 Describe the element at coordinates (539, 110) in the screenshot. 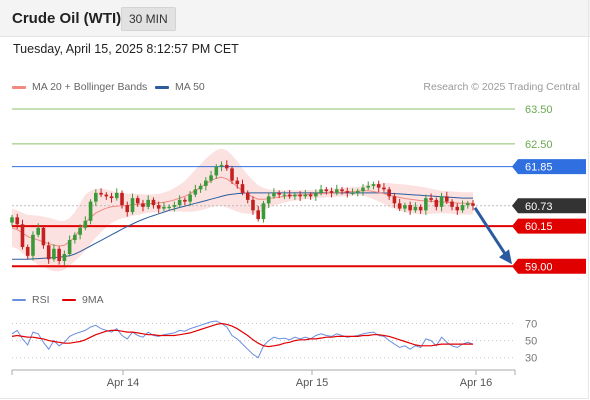

I see `level-label-63.50: 63.50` at that location.